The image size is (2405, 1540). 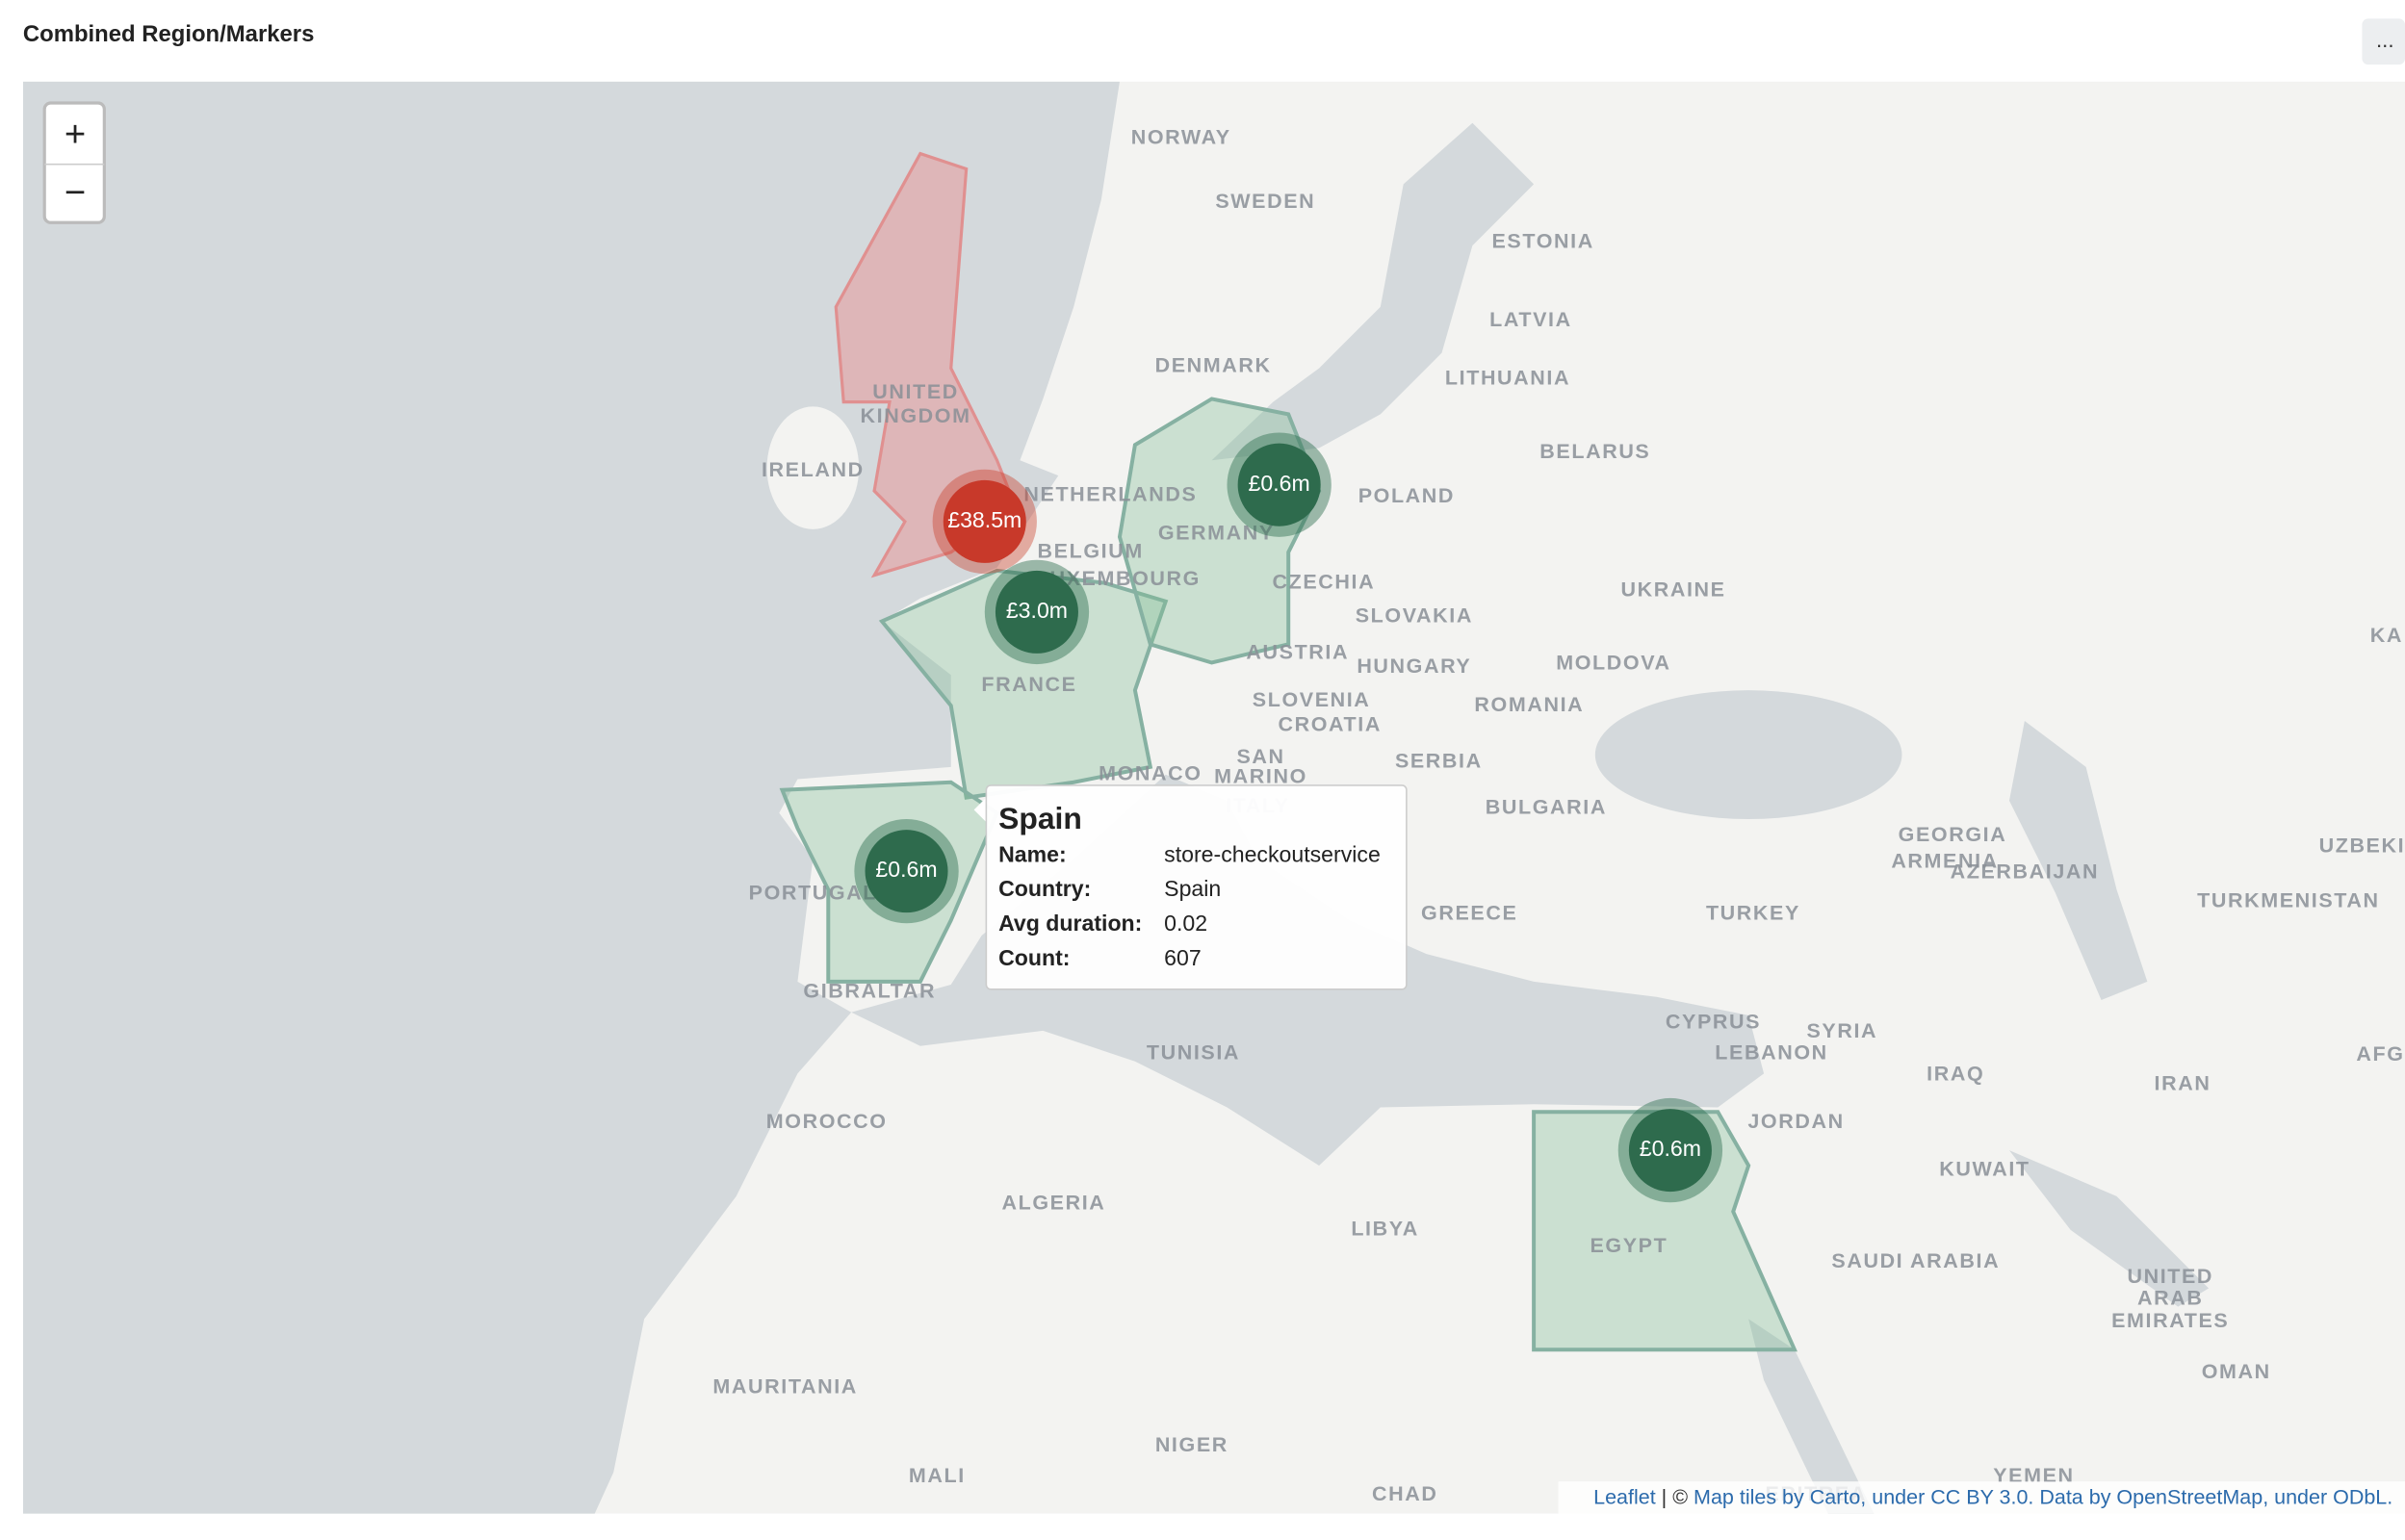 What do you see at coordinates (1032, 853) in the screenshot?
I see `popup-key: Name:` at bounding box center [1032, 853].